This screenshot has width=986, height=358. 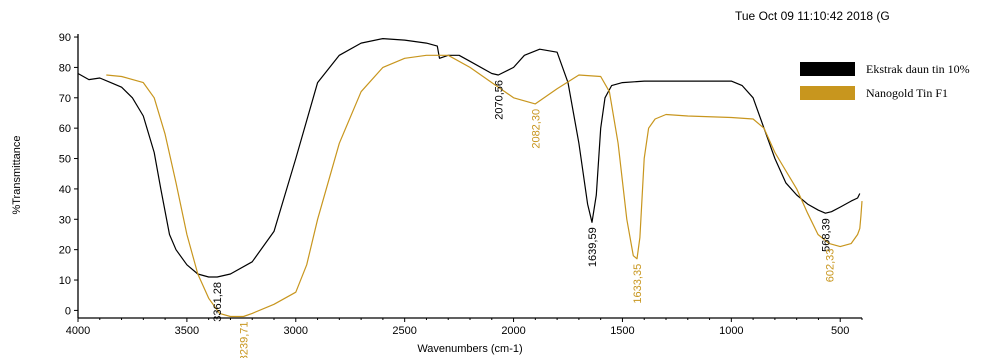 I want to click on y-tick-label: 0, so click(x=68, y=311).